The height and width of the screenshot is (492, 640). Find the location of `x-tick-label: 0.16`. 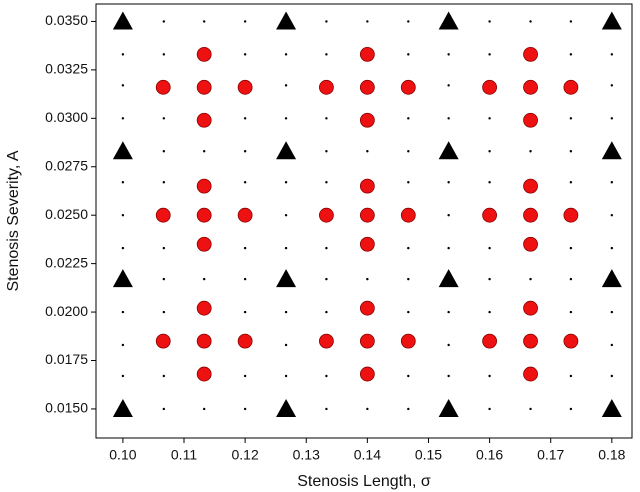

x-tick-label: 0.16 is located at coordinates (489, 455).